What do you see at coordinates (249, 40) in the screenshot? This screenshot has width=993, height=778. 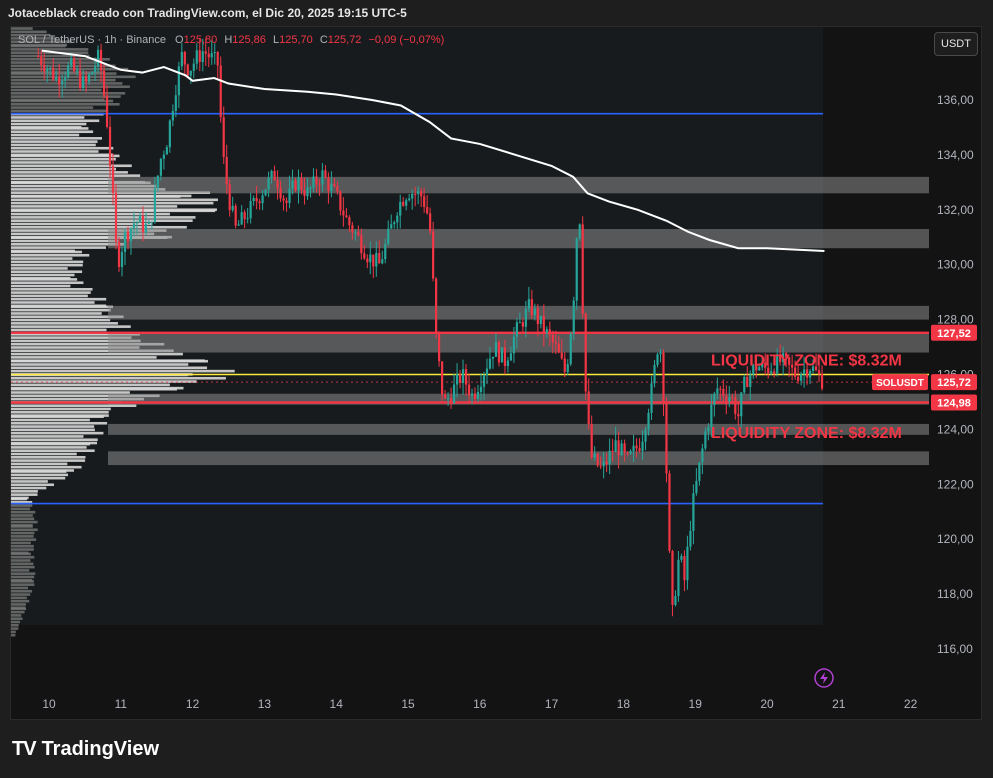 I see `high-value: 125,86` at bounding box center [249, 40].